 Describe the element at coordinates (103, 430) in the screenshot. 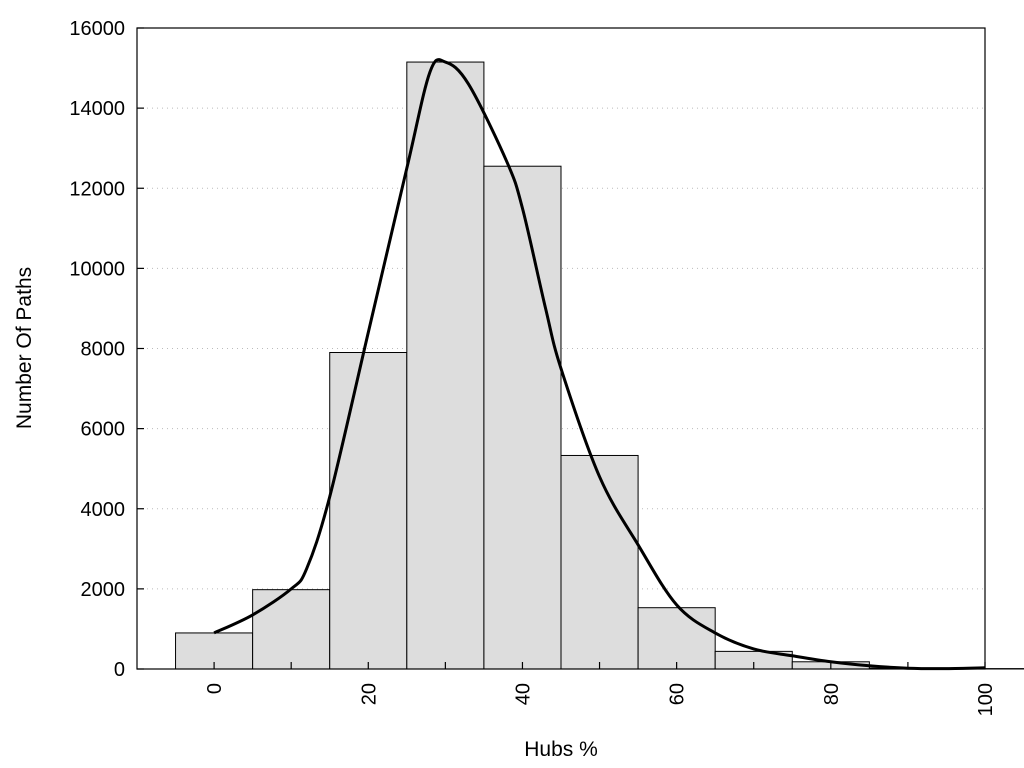

I see `y-tick-label-6000: 6000` at that location.